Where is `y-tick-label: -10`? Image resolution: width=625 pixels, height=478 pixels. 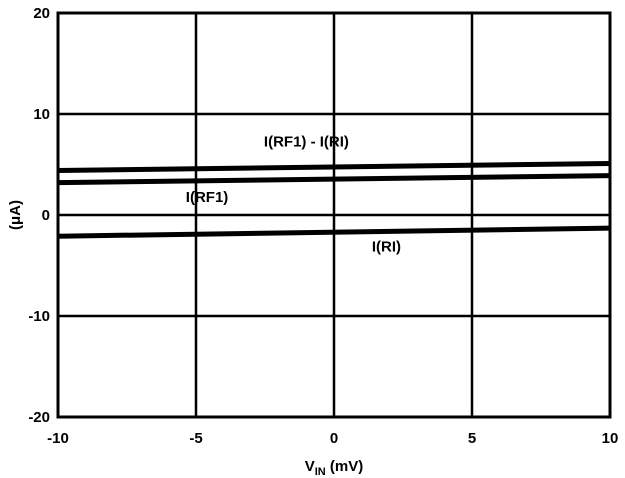
y-tick-label: -10 is located at coordinates (39, 316).